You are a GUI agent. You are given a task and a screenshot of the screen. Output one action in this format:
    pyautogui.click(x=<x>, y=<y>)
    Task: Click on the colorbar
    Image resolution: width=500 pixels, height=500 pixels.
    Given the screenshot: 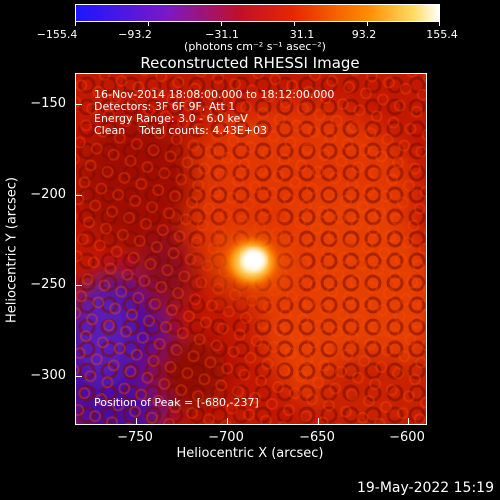 What is the action you would take?
    pyautogui.click(x=257, y=13)
    